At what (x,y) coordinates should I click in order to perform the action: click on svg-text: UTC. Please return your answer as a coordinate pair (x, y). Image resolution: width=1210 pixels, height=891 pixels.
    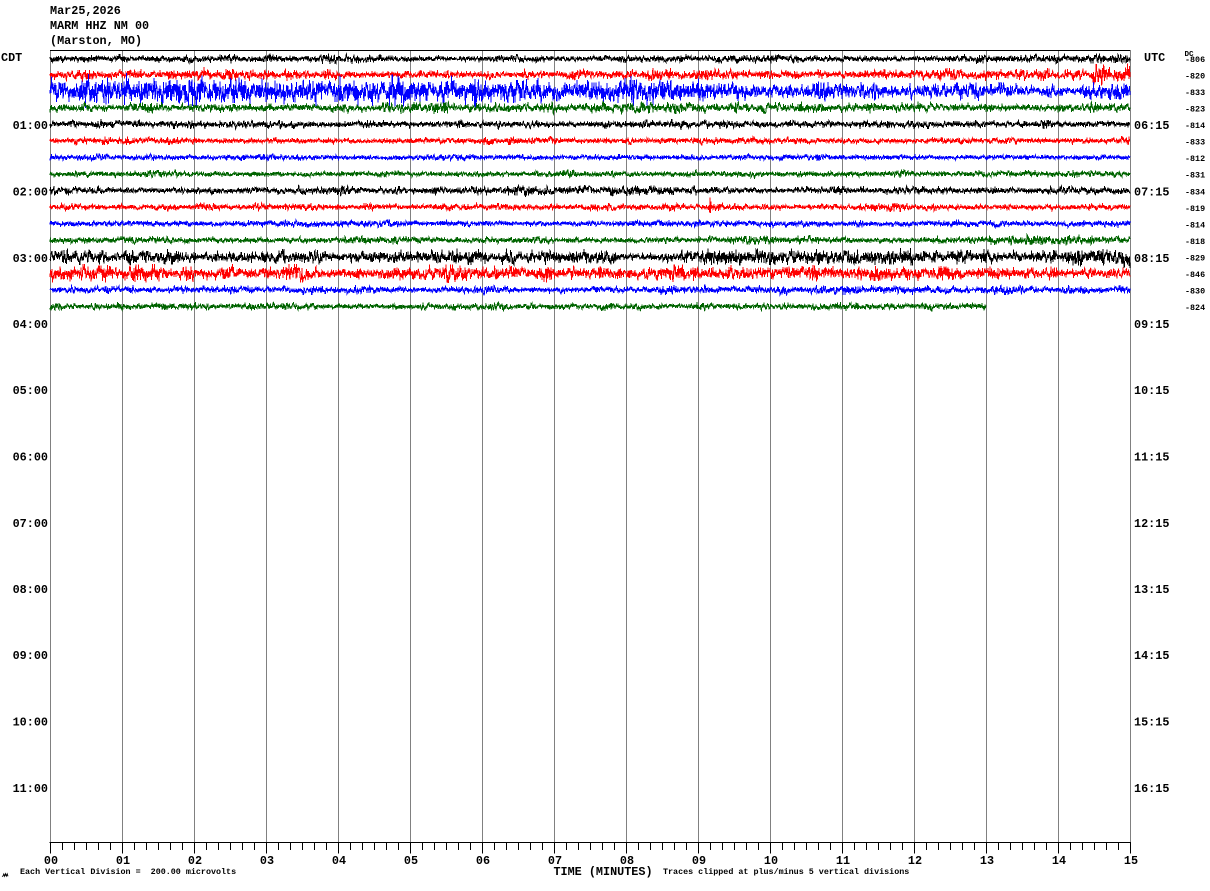
    Looking at the image, I should click on (1154, 58).